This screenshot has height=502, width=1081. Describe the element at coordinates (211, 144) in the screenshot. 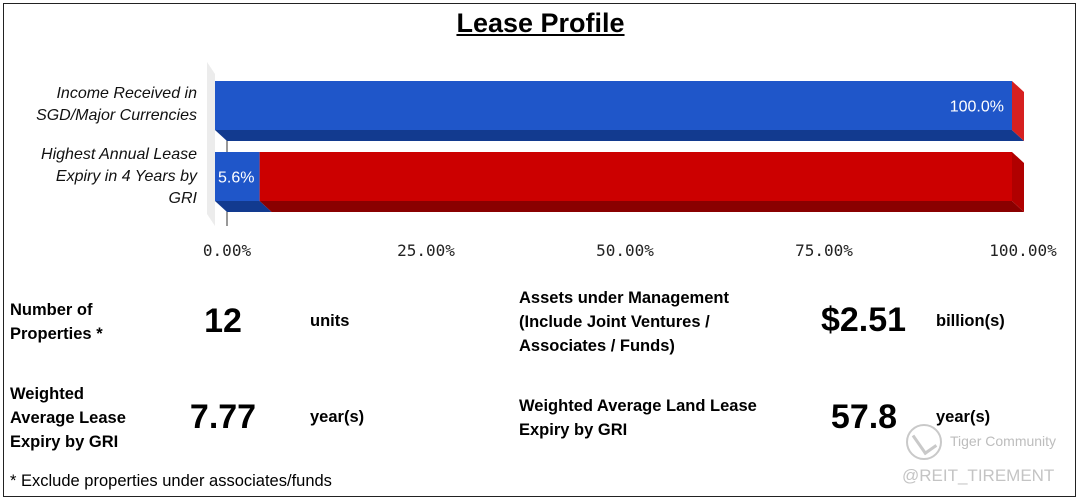

I see `chart-back-wall` at that location.